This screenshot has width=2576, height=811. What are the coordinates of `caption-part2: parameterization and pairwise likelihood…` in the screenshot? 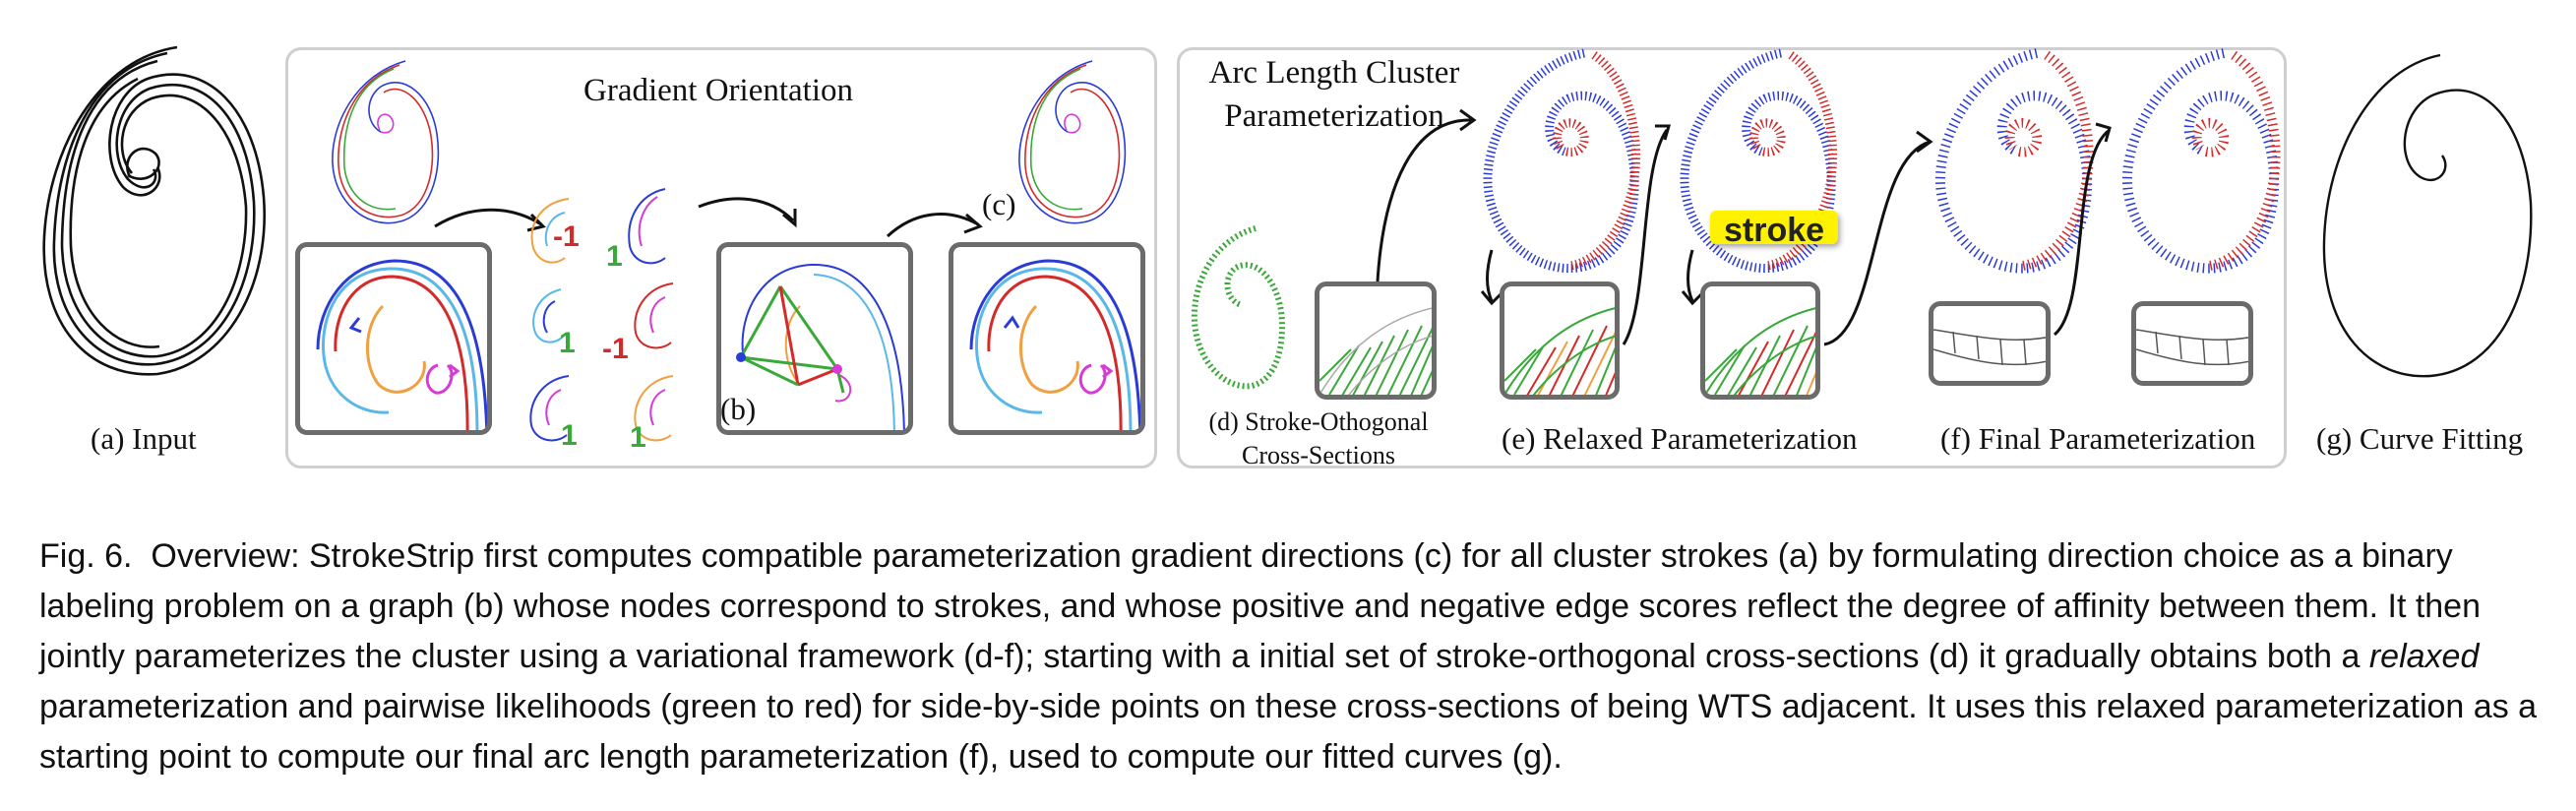 It's located at (1288, 732).